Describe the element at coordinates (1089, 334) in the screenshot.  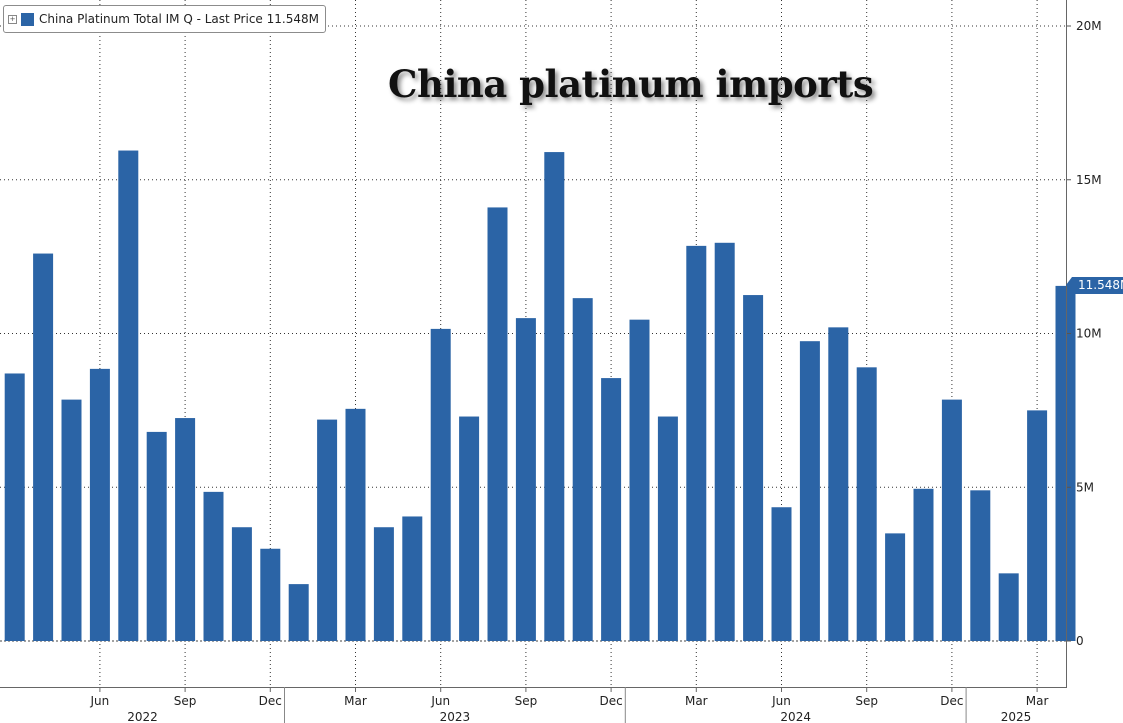
I see `y-tick-label: 10M` at that location.